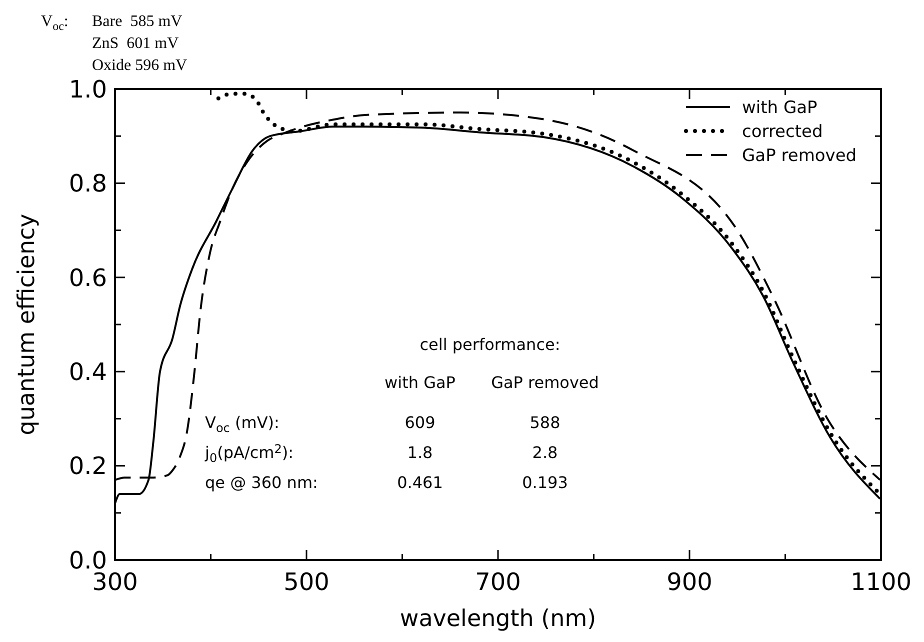  What do you see at coordinates (420, 422) in the screenshot?
I see `annotation: 609` at bounding box center [420, 422].